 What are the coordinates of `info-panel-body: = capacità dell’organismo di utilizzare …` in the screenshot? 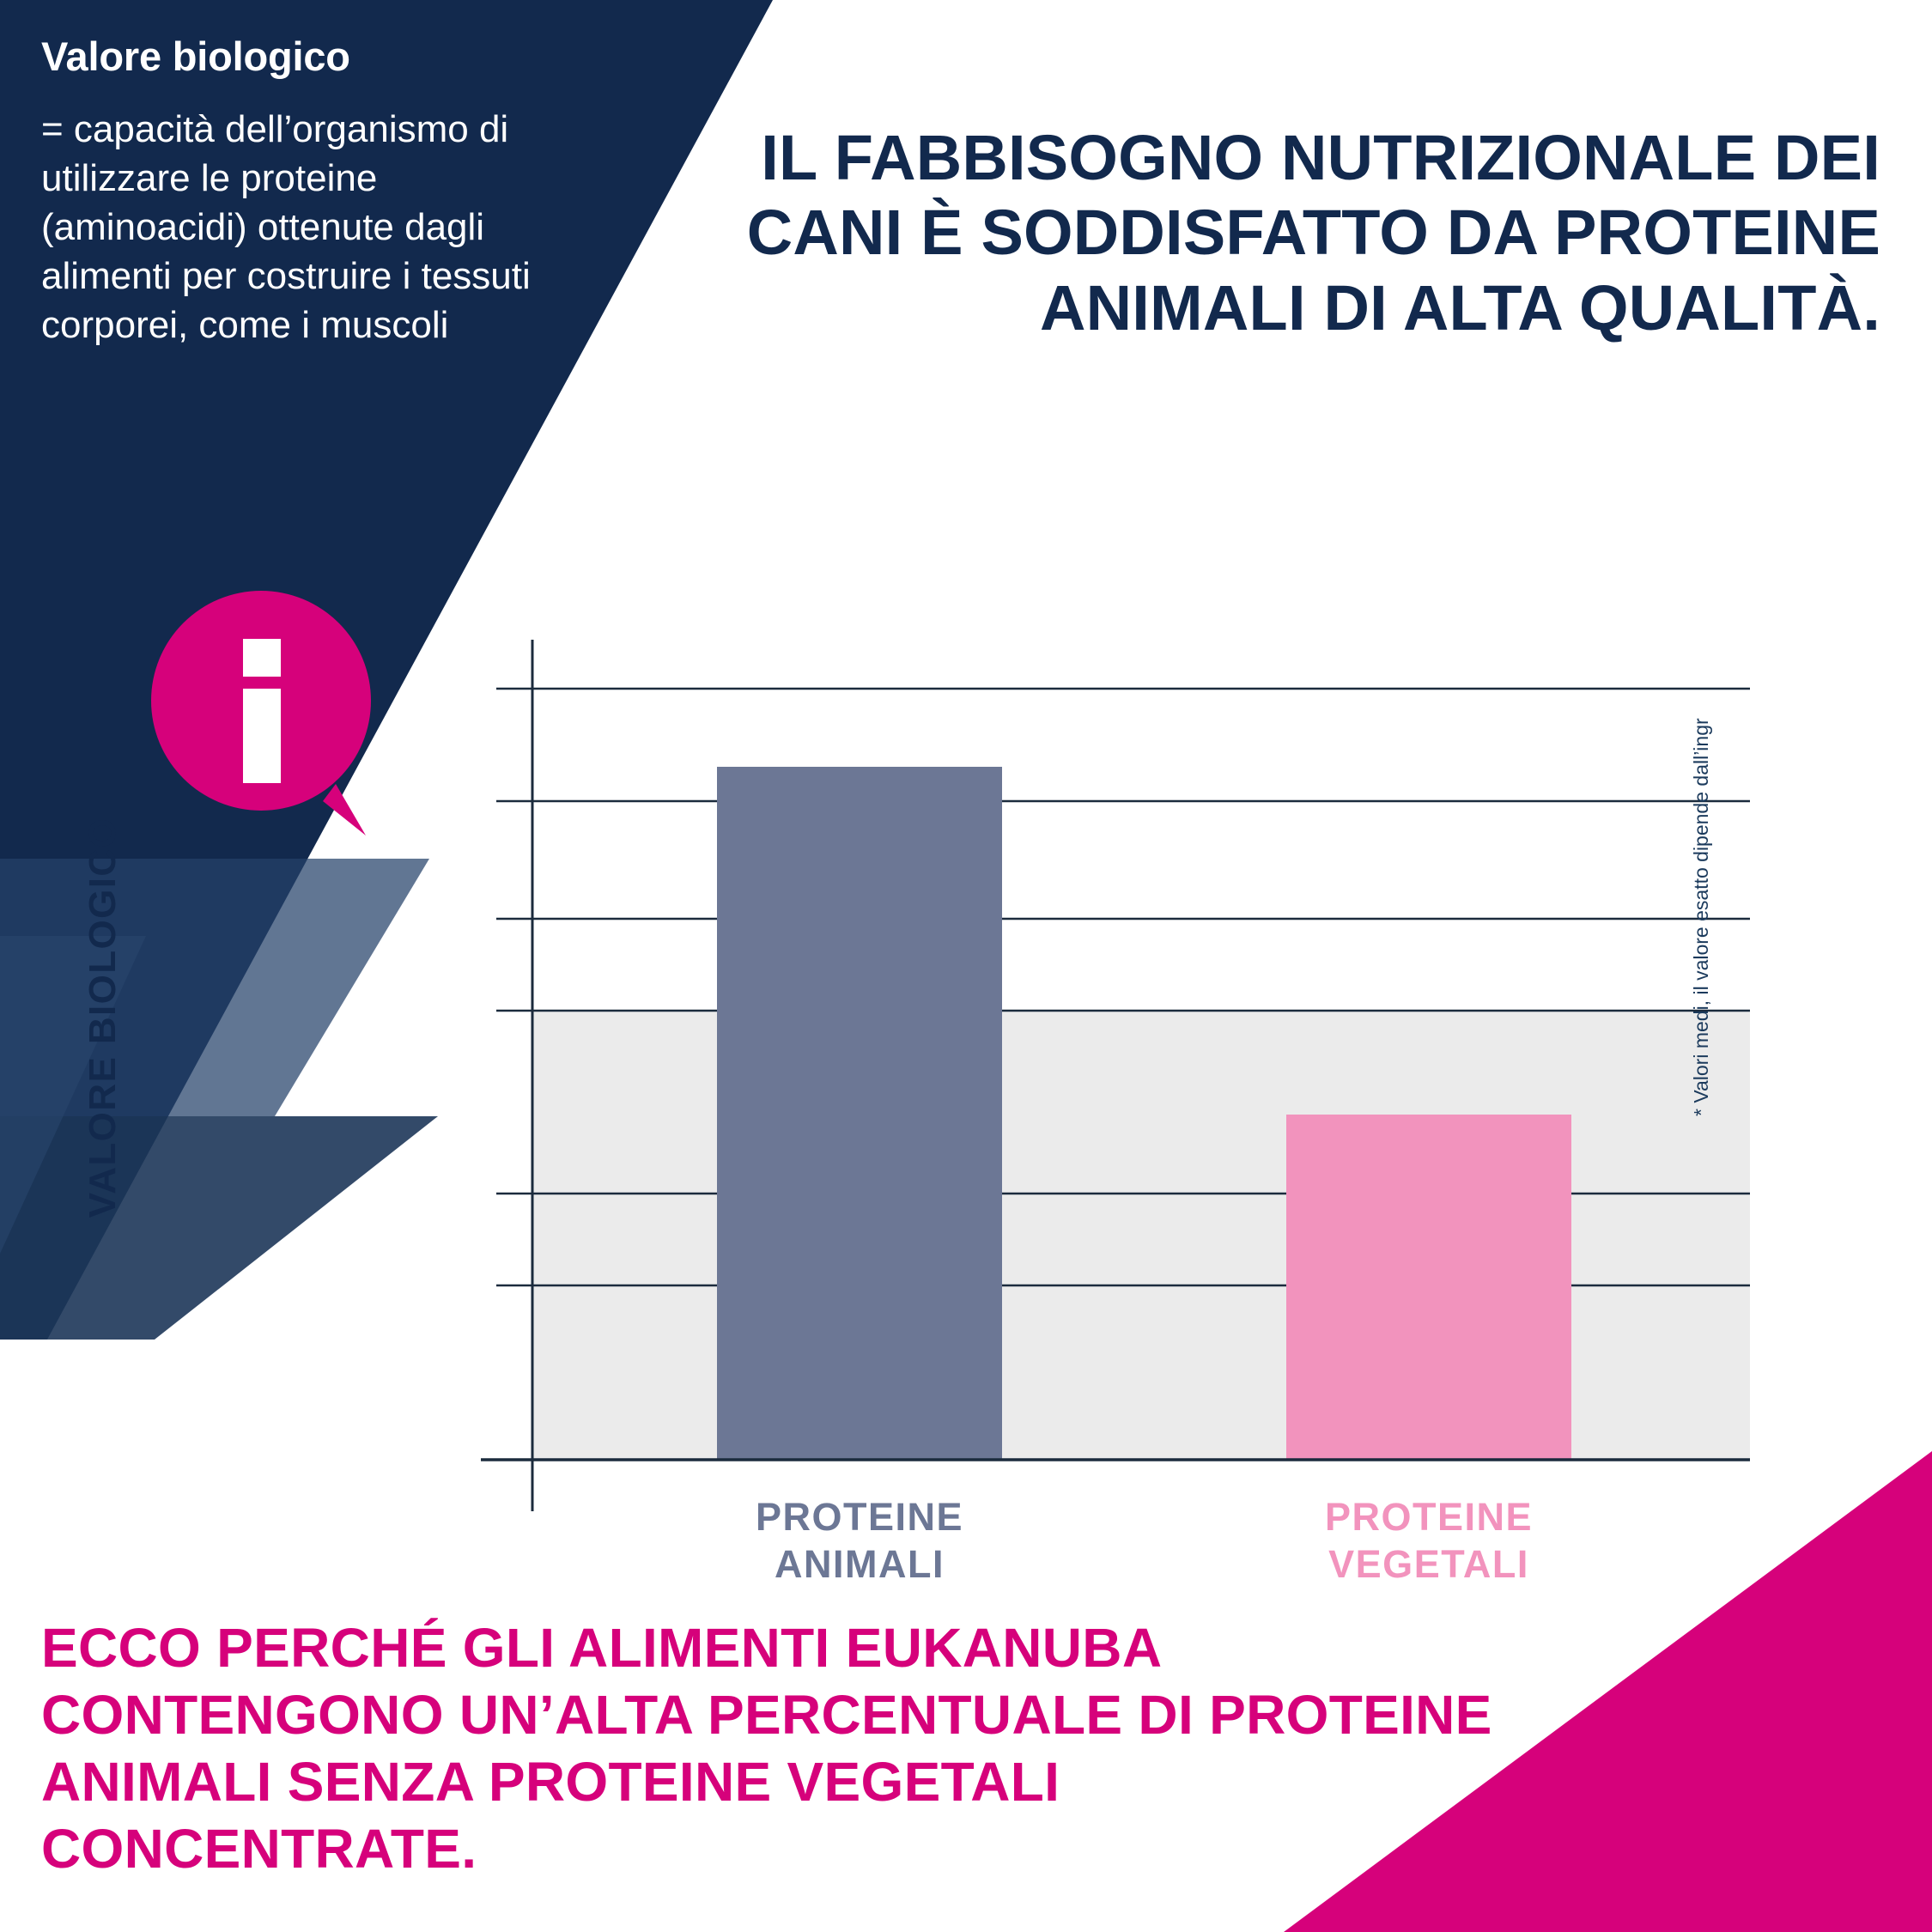 It's located at (286, 227).